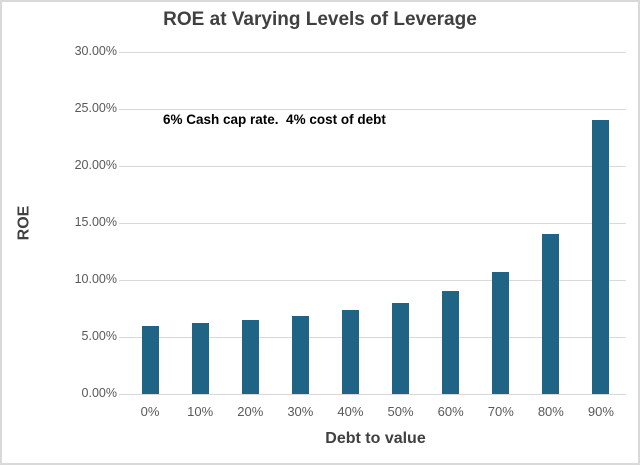 This screenshot has height=465, width=640. What do you see at coordinates (550, 411) in the screenshot?
I see `x-tick-label: 80%` at bounding box center [550, 411].